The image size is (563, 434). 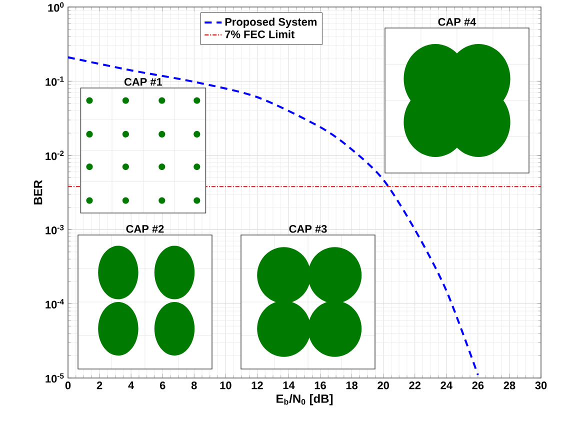 What do you see at coordinates (510, 386) in the screenshot?
I see `x-tick-label: 28` at bounding box center [510, 386].